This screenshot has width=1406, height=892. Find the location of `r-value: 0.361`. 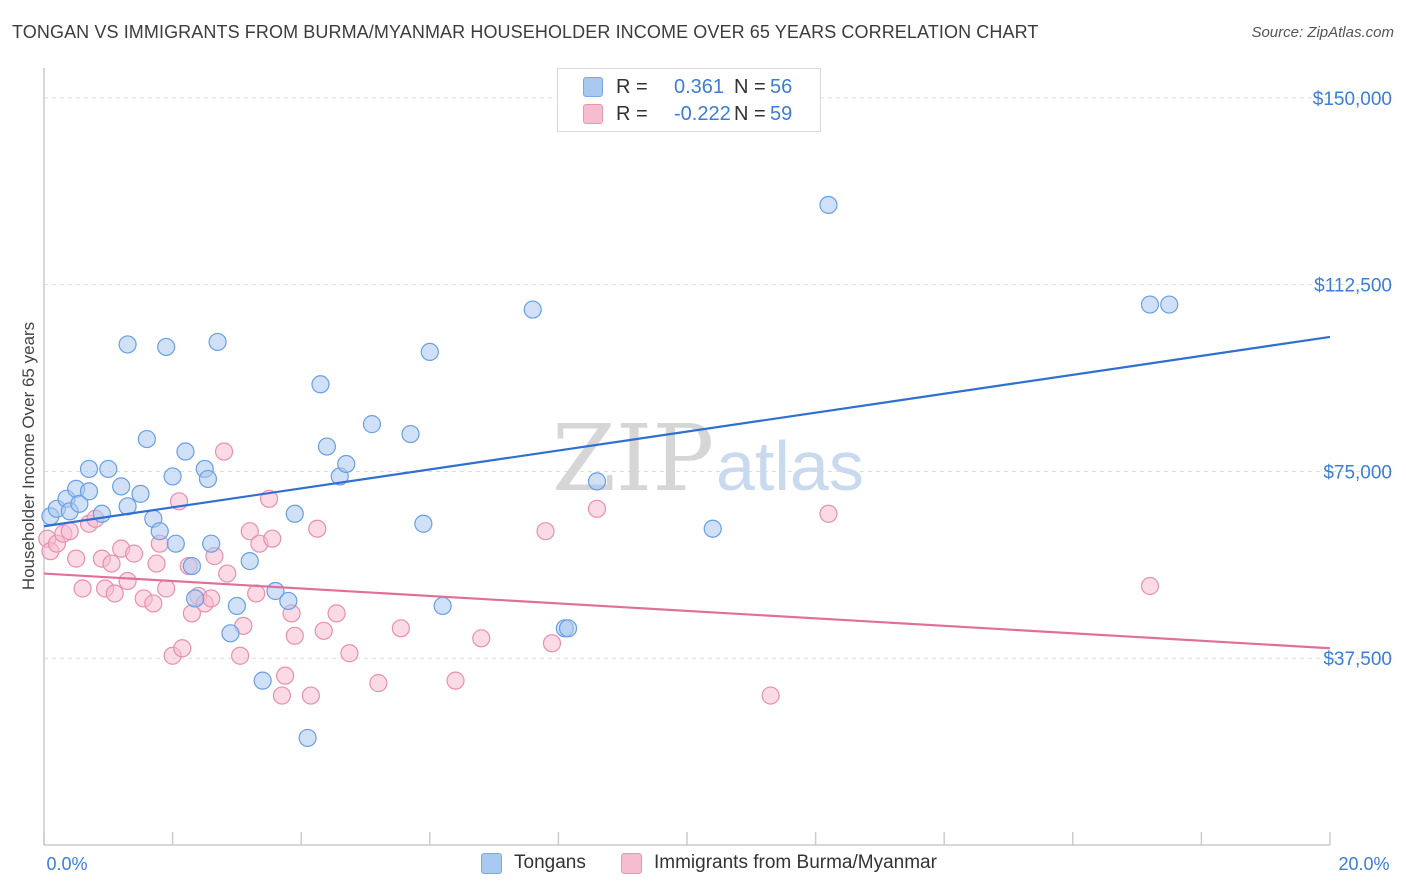

r-value: 0.361 is located at coordinates (699, 86).